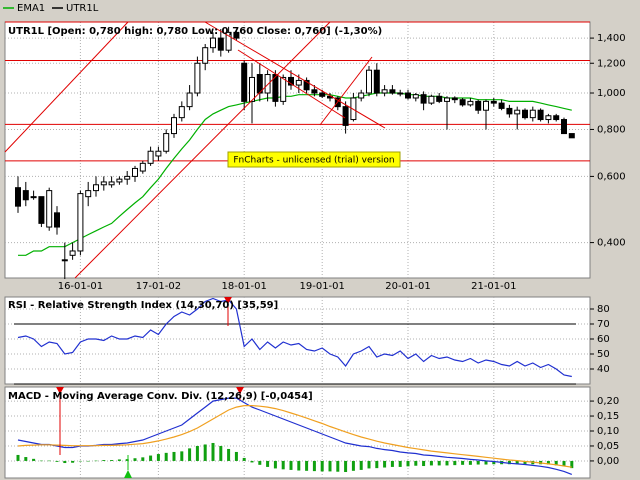 This screenshot has width=640, height=480. What do you see at coordinates (244, 286) in the screenshot?
I see `x-tick-label: 18-01-01` at bounding box center [244, 286].